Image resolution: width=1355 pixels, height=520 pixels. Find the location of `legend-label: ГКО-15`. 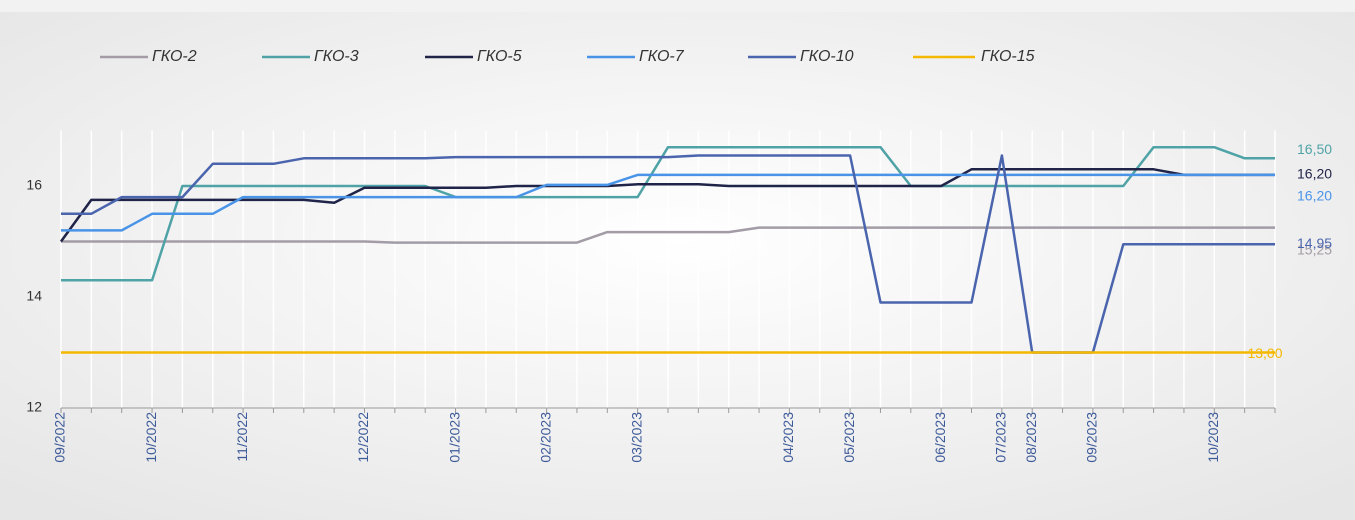

legend-label: ГКО-15 is located at coordinates (1008, 56).